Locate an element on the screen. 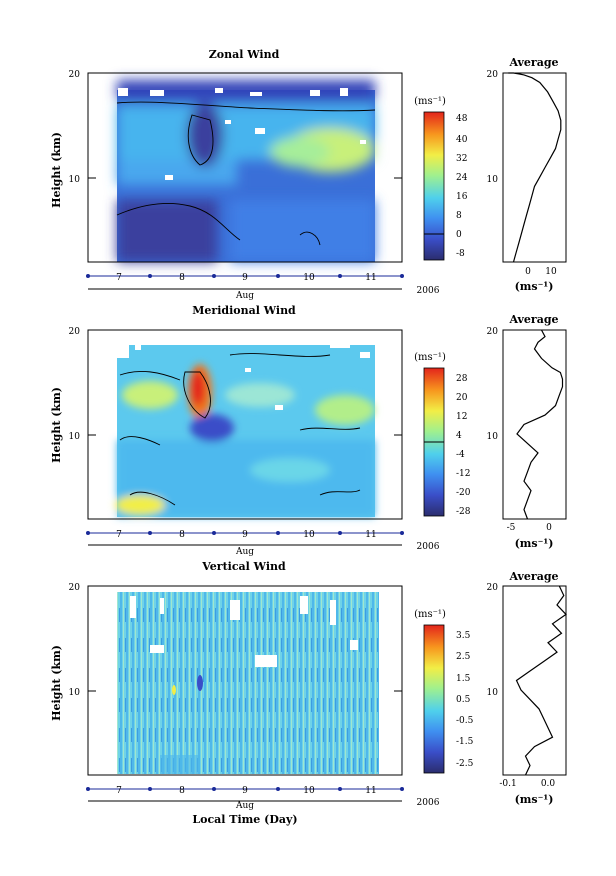  colorbar-tick: -12 is located at coordinates (463, 474).